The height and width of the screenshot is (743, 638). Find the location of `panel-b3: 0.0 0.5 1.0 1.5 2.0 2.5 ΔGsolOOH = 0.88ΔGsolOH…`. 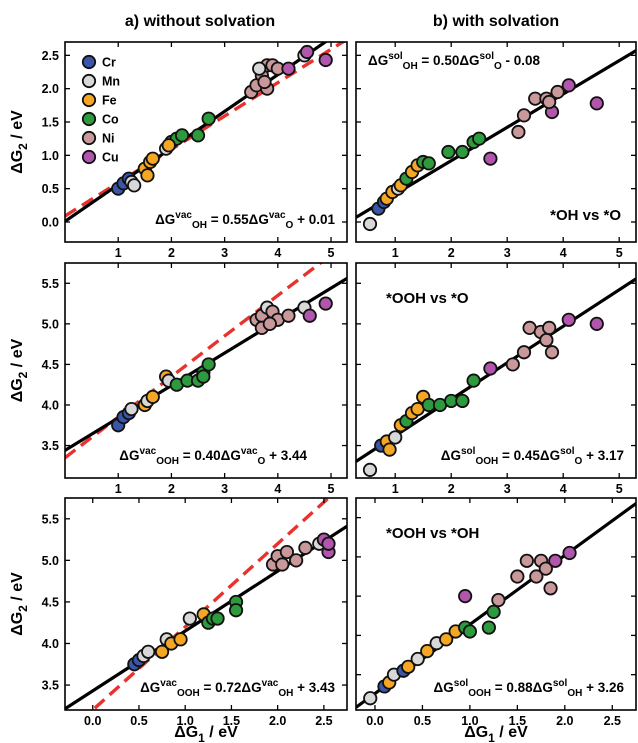

panel-b3: 0.0 0.5 1.0 1.5 2.0 2.5 ΔGsolOOH = 0.88ΔGsolOH… is located at coordinates (496, 612).